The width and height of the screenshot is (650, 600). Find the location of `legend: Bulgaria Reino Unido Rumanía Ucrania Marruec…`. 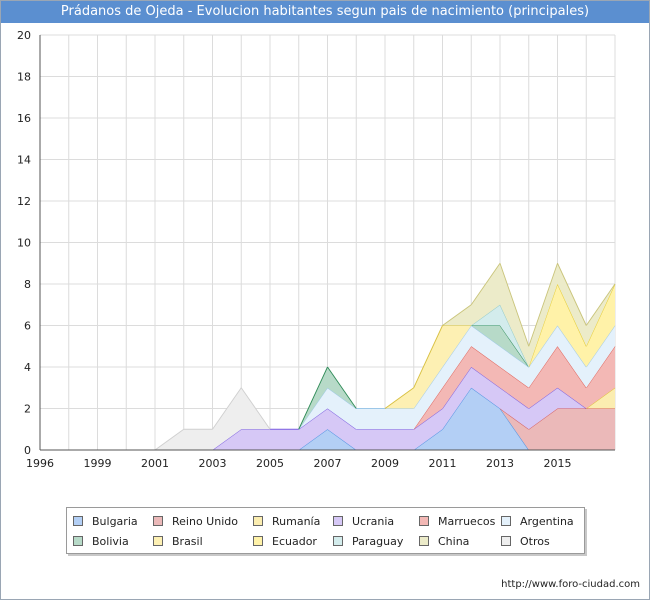

legend: Bulgaria Reino Unido Rumanía Ucrania Marruec… is located at coordinates (325, 530).